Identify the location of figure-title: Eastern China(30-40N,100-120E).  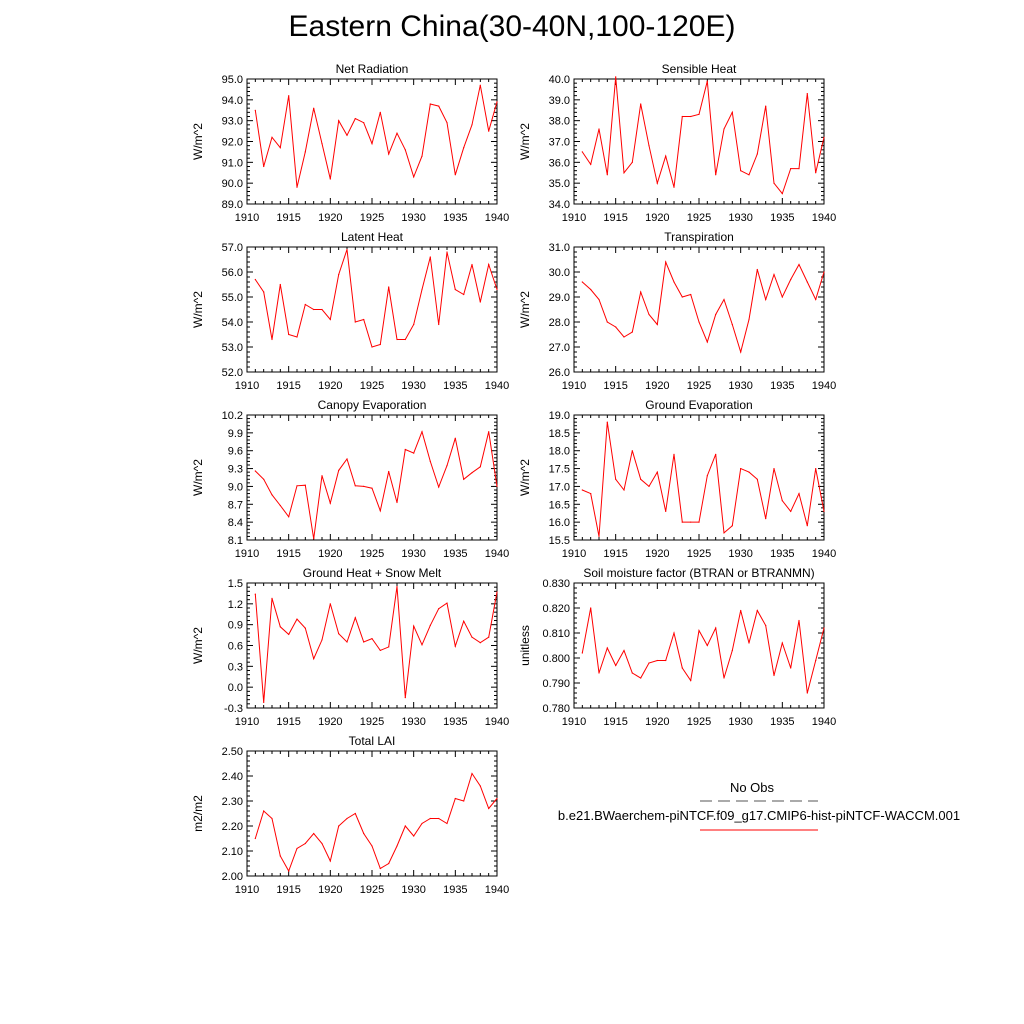
(512, 26).